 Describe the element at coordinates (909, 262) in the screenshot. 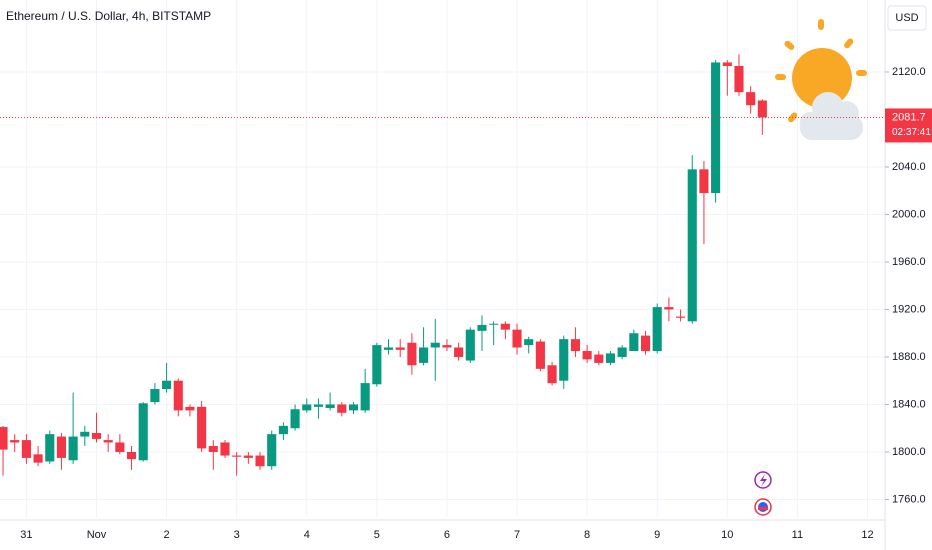

I see `y-tick-label: 1960.0` at that location.